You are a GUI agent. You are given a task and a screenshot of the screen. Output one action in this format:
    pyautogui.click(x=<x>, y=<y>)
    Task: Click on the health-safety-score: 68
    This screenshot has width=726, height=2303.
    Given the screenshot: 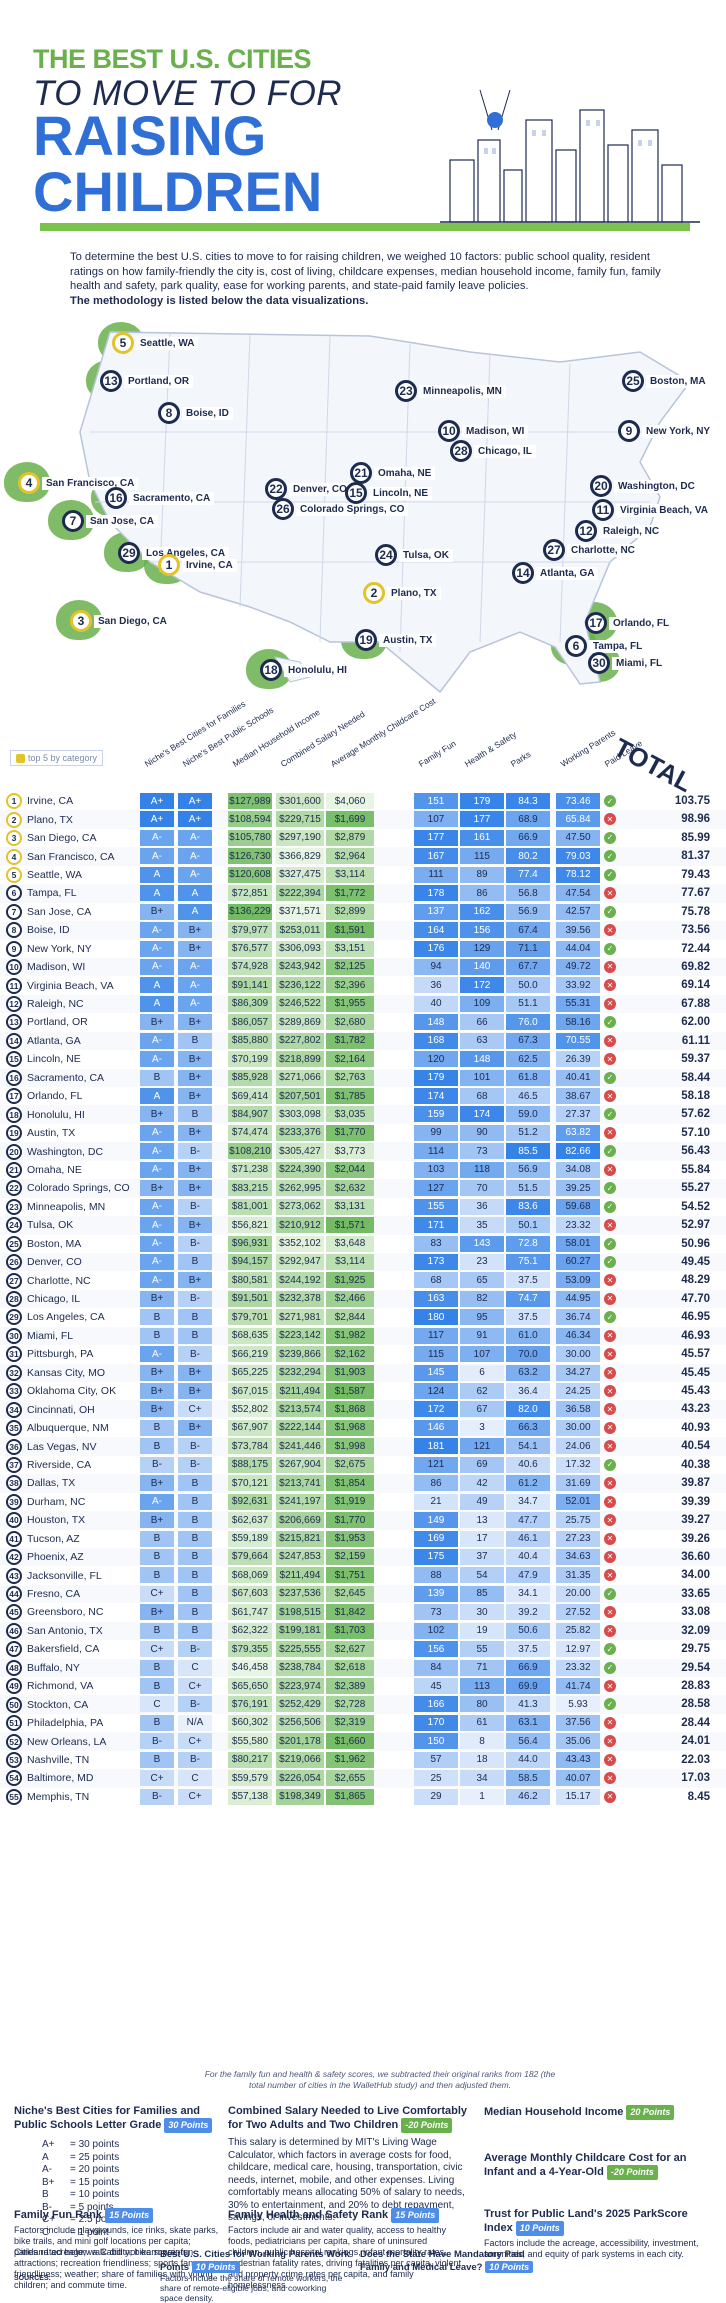 What is the action you would take?
    pyautogui.click(x=482, y=1096)
    